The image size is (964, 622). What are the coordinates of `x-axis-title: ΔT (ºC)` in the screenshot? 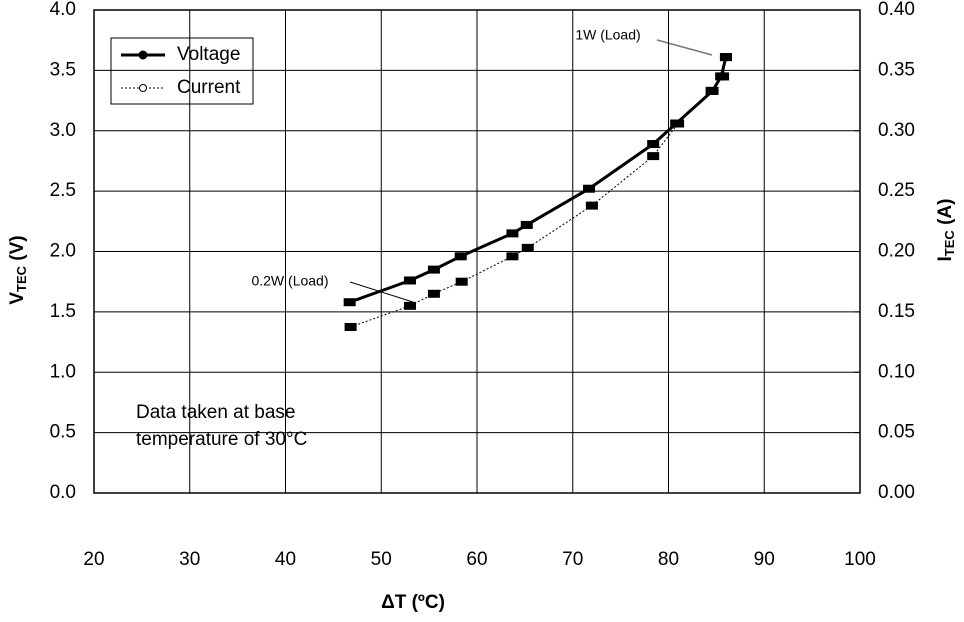 It's located at (413, 602).